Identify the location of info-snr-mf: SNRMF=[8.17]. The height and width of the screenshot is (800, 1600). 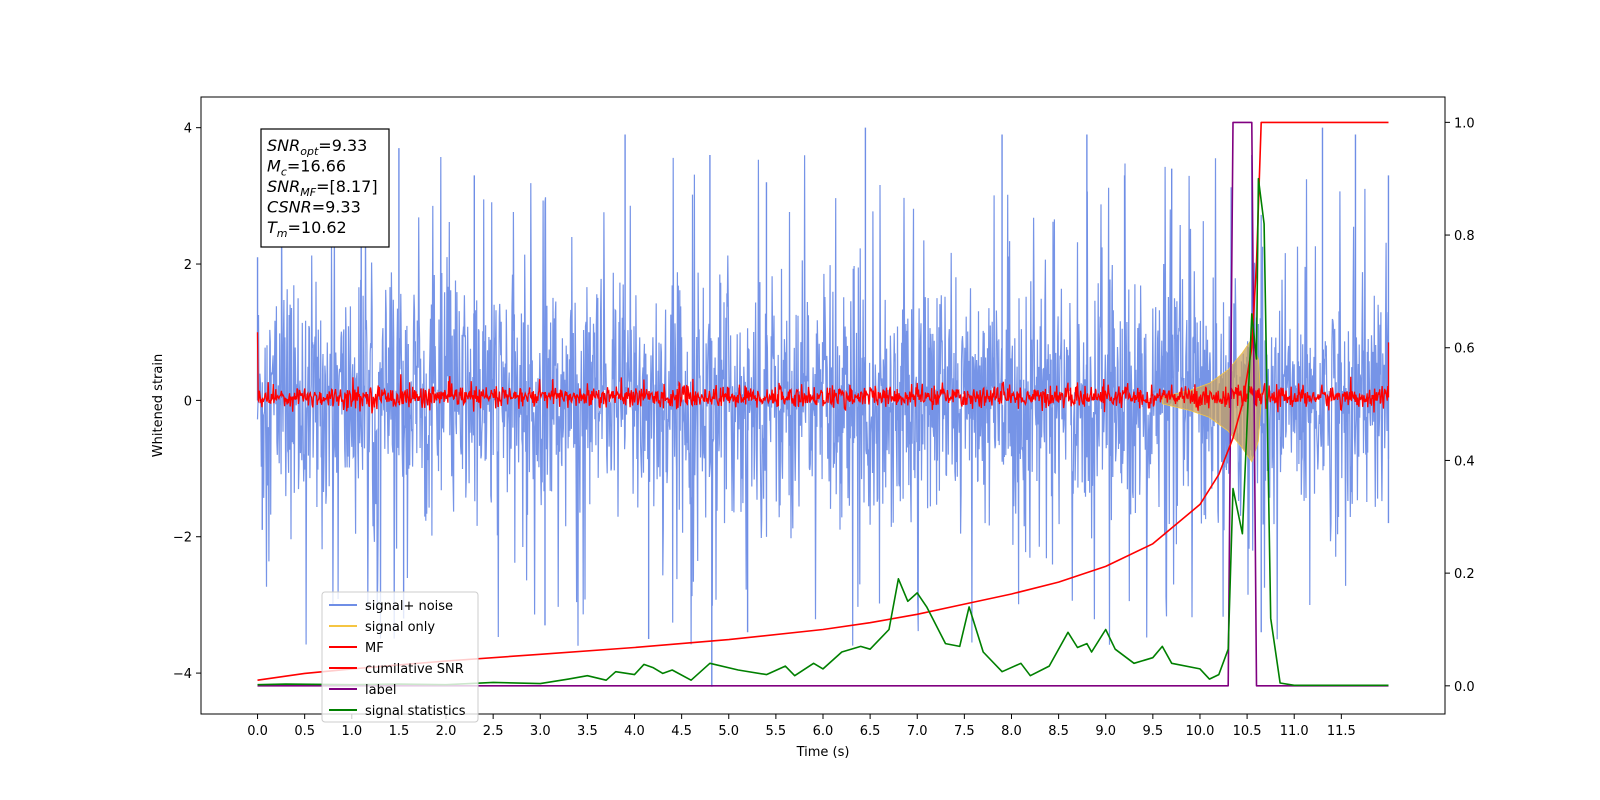
(322, 188).